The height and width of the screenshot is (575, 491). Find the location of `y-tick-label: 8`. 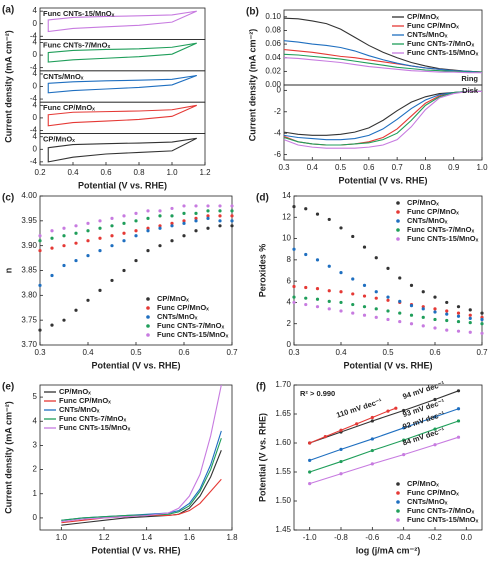

y-tick-label: 8 is located at coordinates (289, 259).